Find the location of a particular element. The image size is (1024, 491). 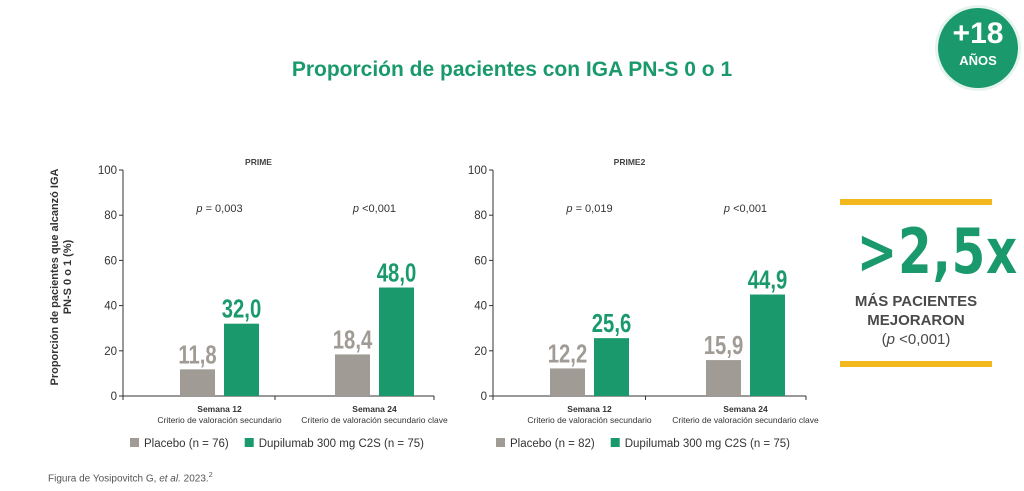

callout-line-1: MÁS PACIENTES is located at coordinates (916, 301).